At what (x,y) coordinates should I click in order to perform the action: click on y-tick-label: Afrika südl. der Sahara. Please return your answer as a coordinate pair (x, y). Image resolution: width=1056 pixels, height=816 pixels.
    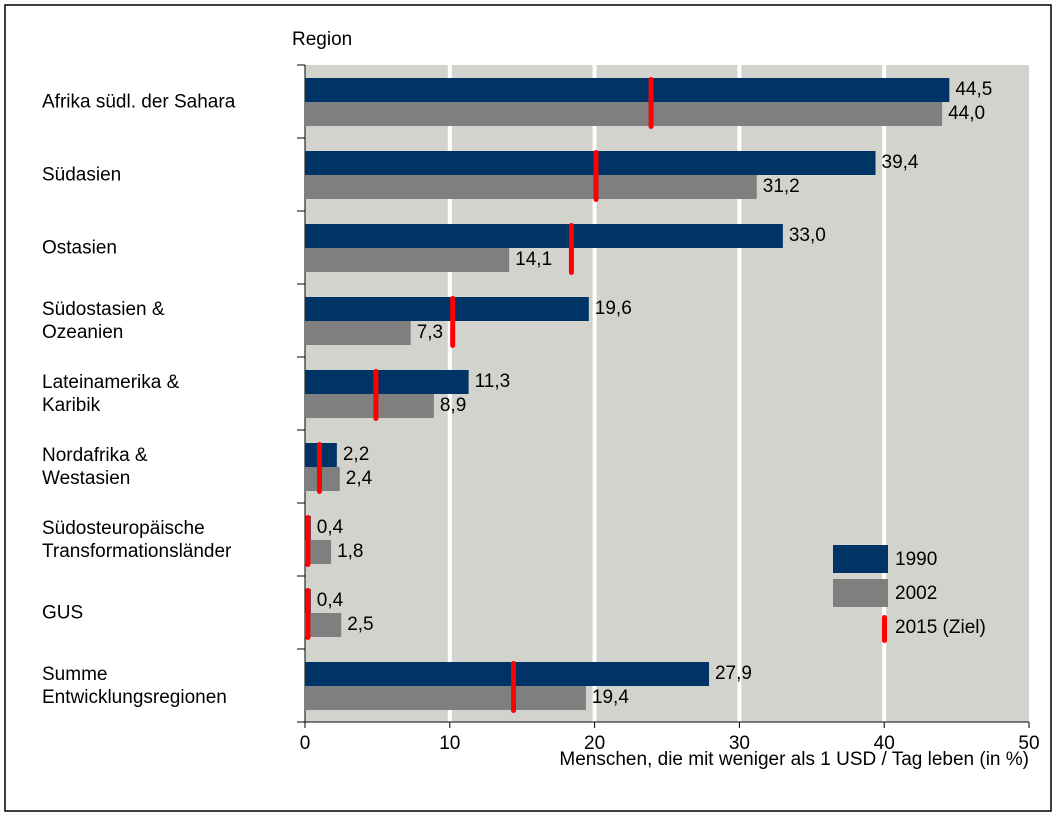
    Looking at the image, I should click on (139, 101).